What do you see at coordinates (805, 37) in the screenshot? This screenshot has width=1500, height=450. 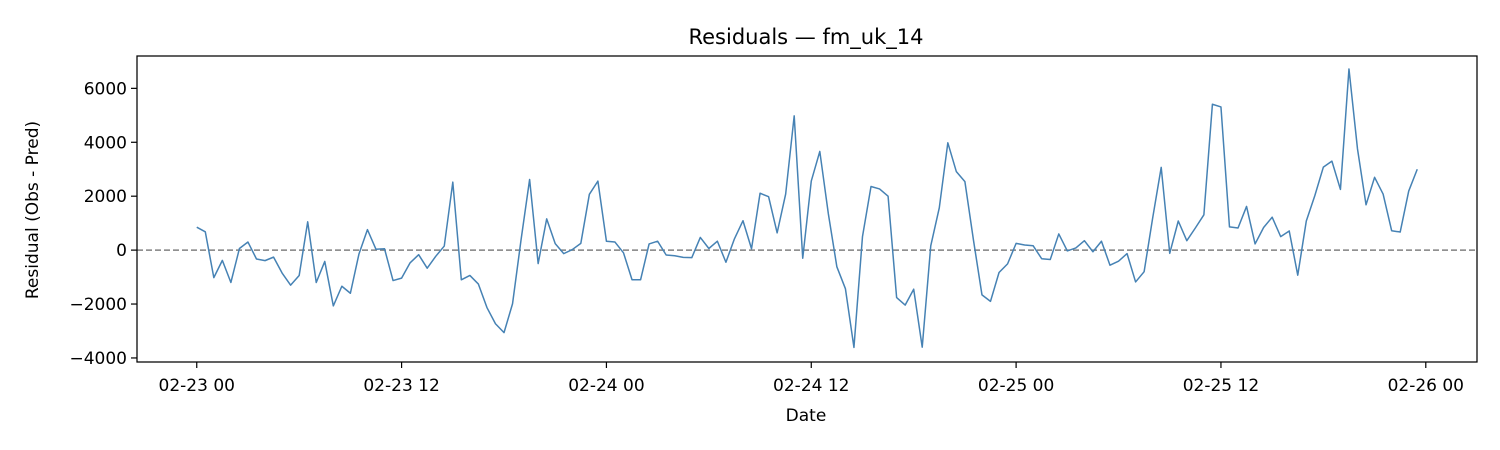 I see `chart-title: Residuals — fm_uk_14` at bounding box center [805, 37].